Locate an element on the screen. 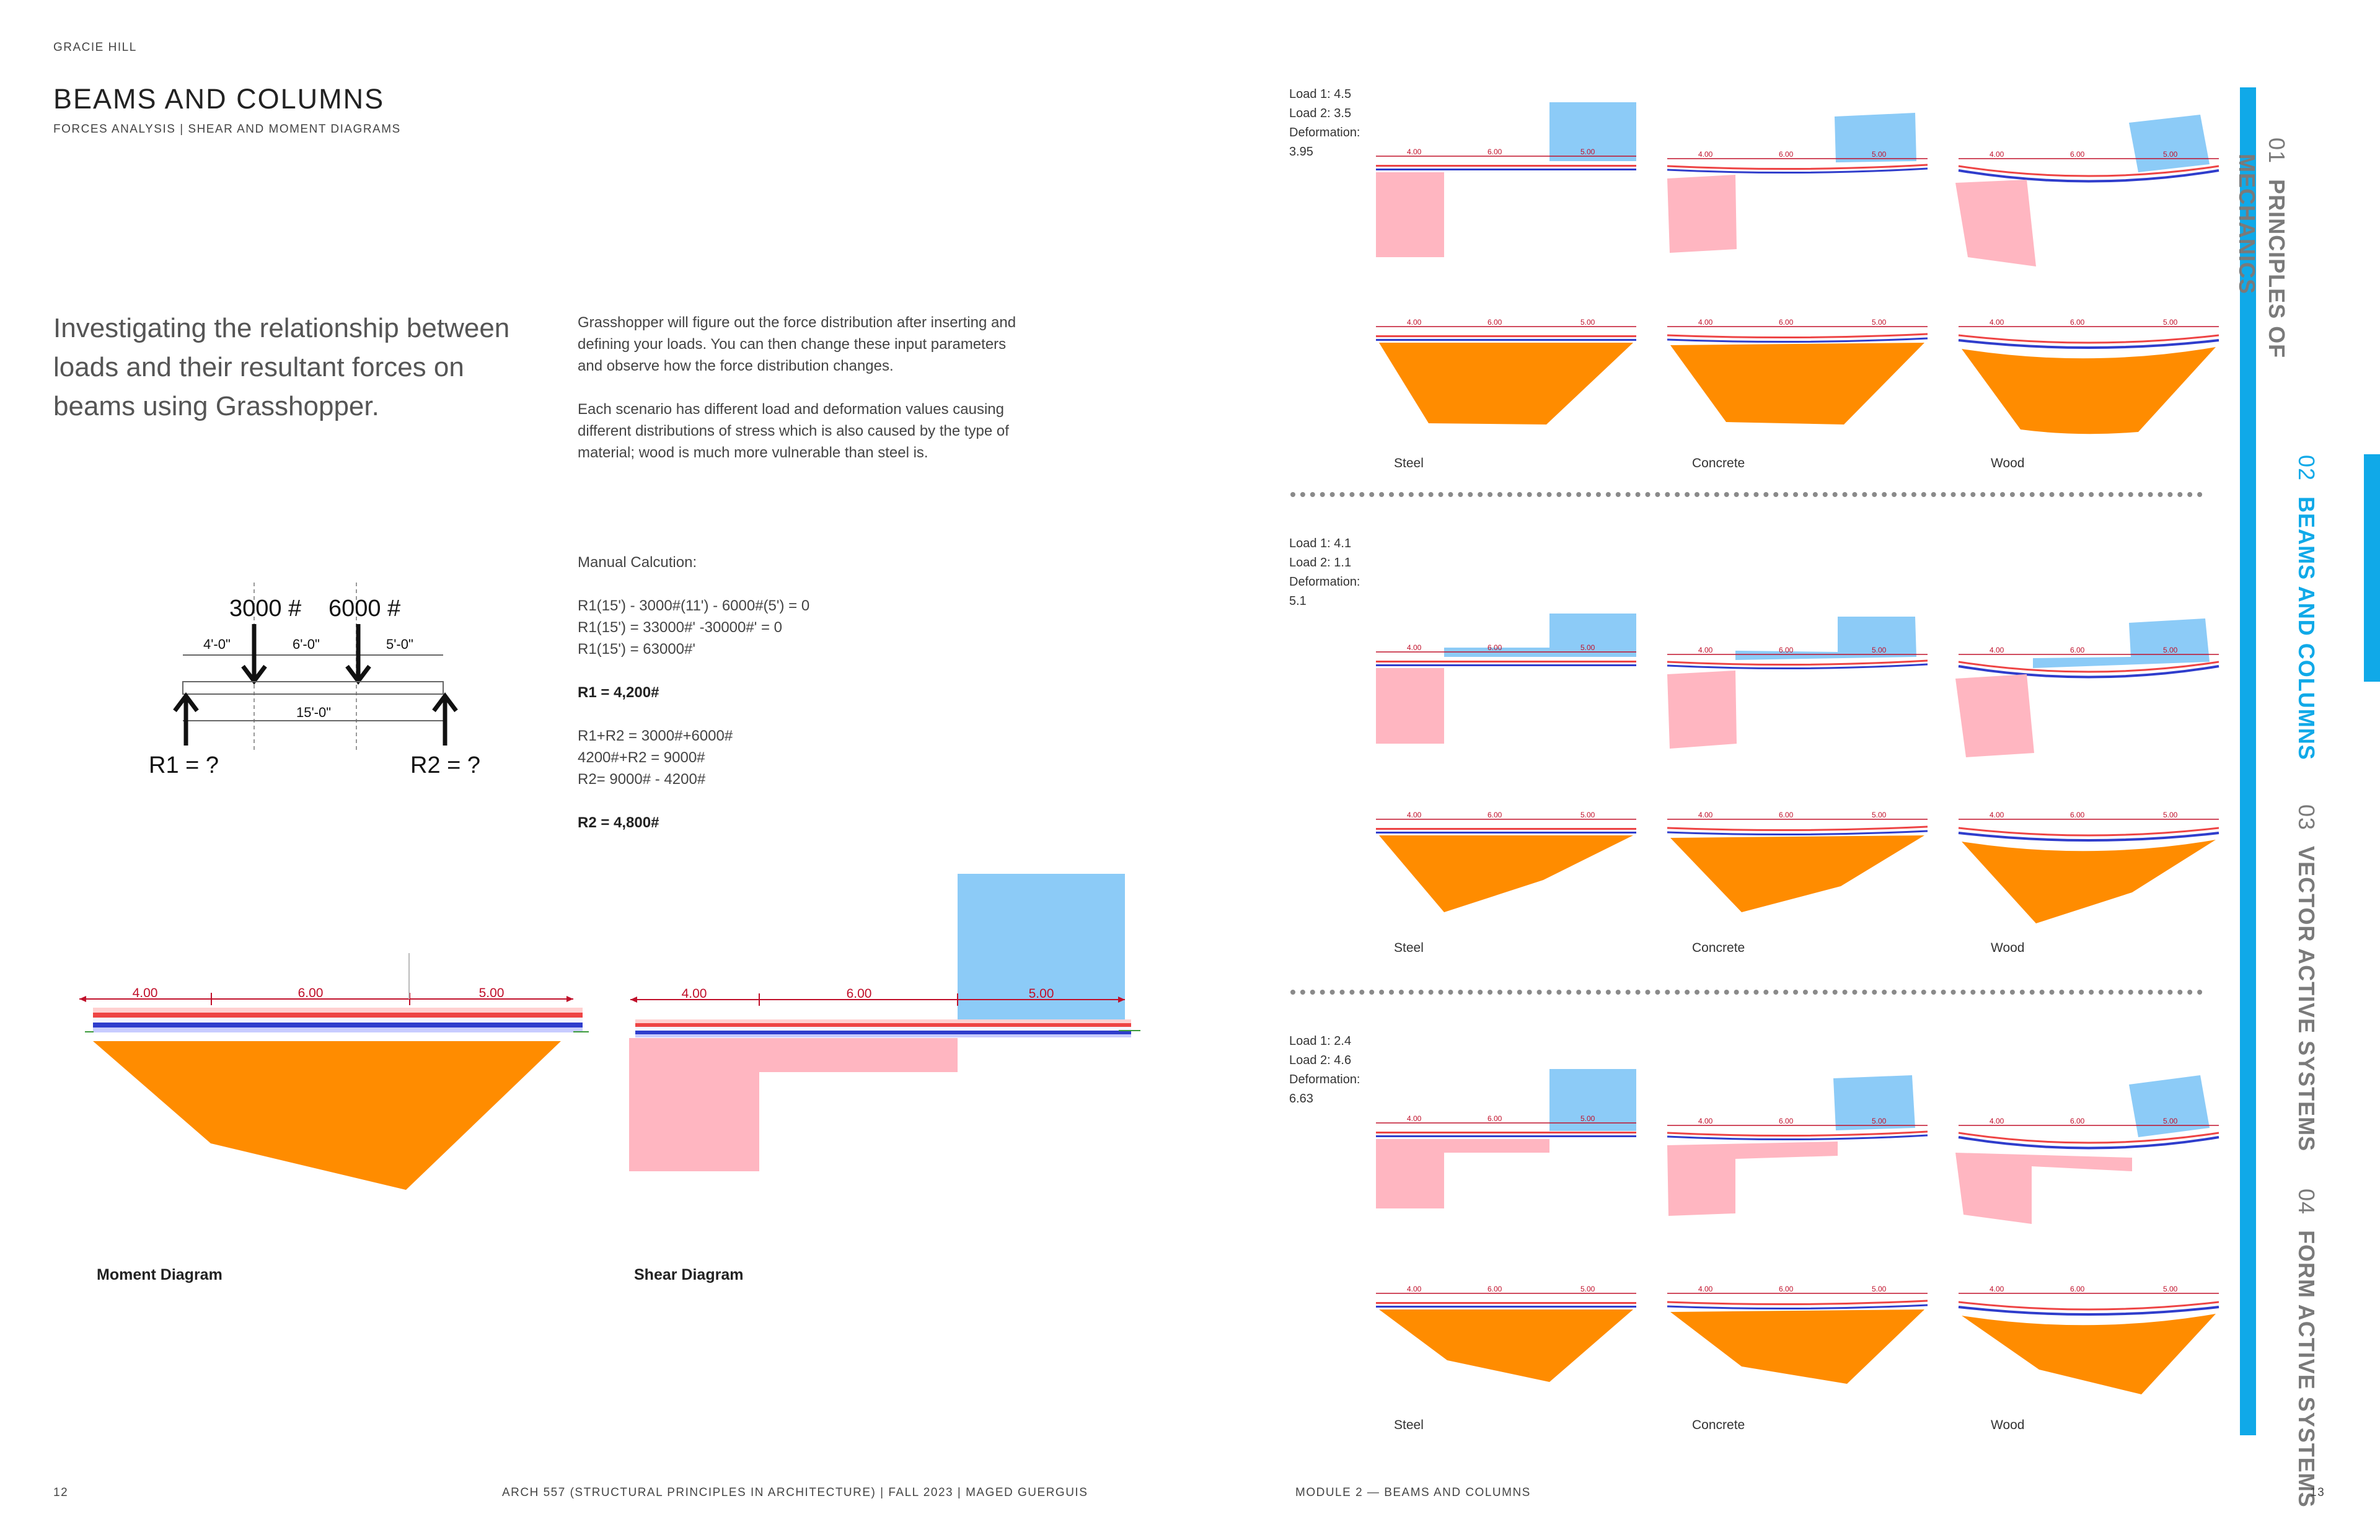 The image size is (2380, 1540). calc-r2-result: R2 = 4,800# is located at coordinates (618, 822).